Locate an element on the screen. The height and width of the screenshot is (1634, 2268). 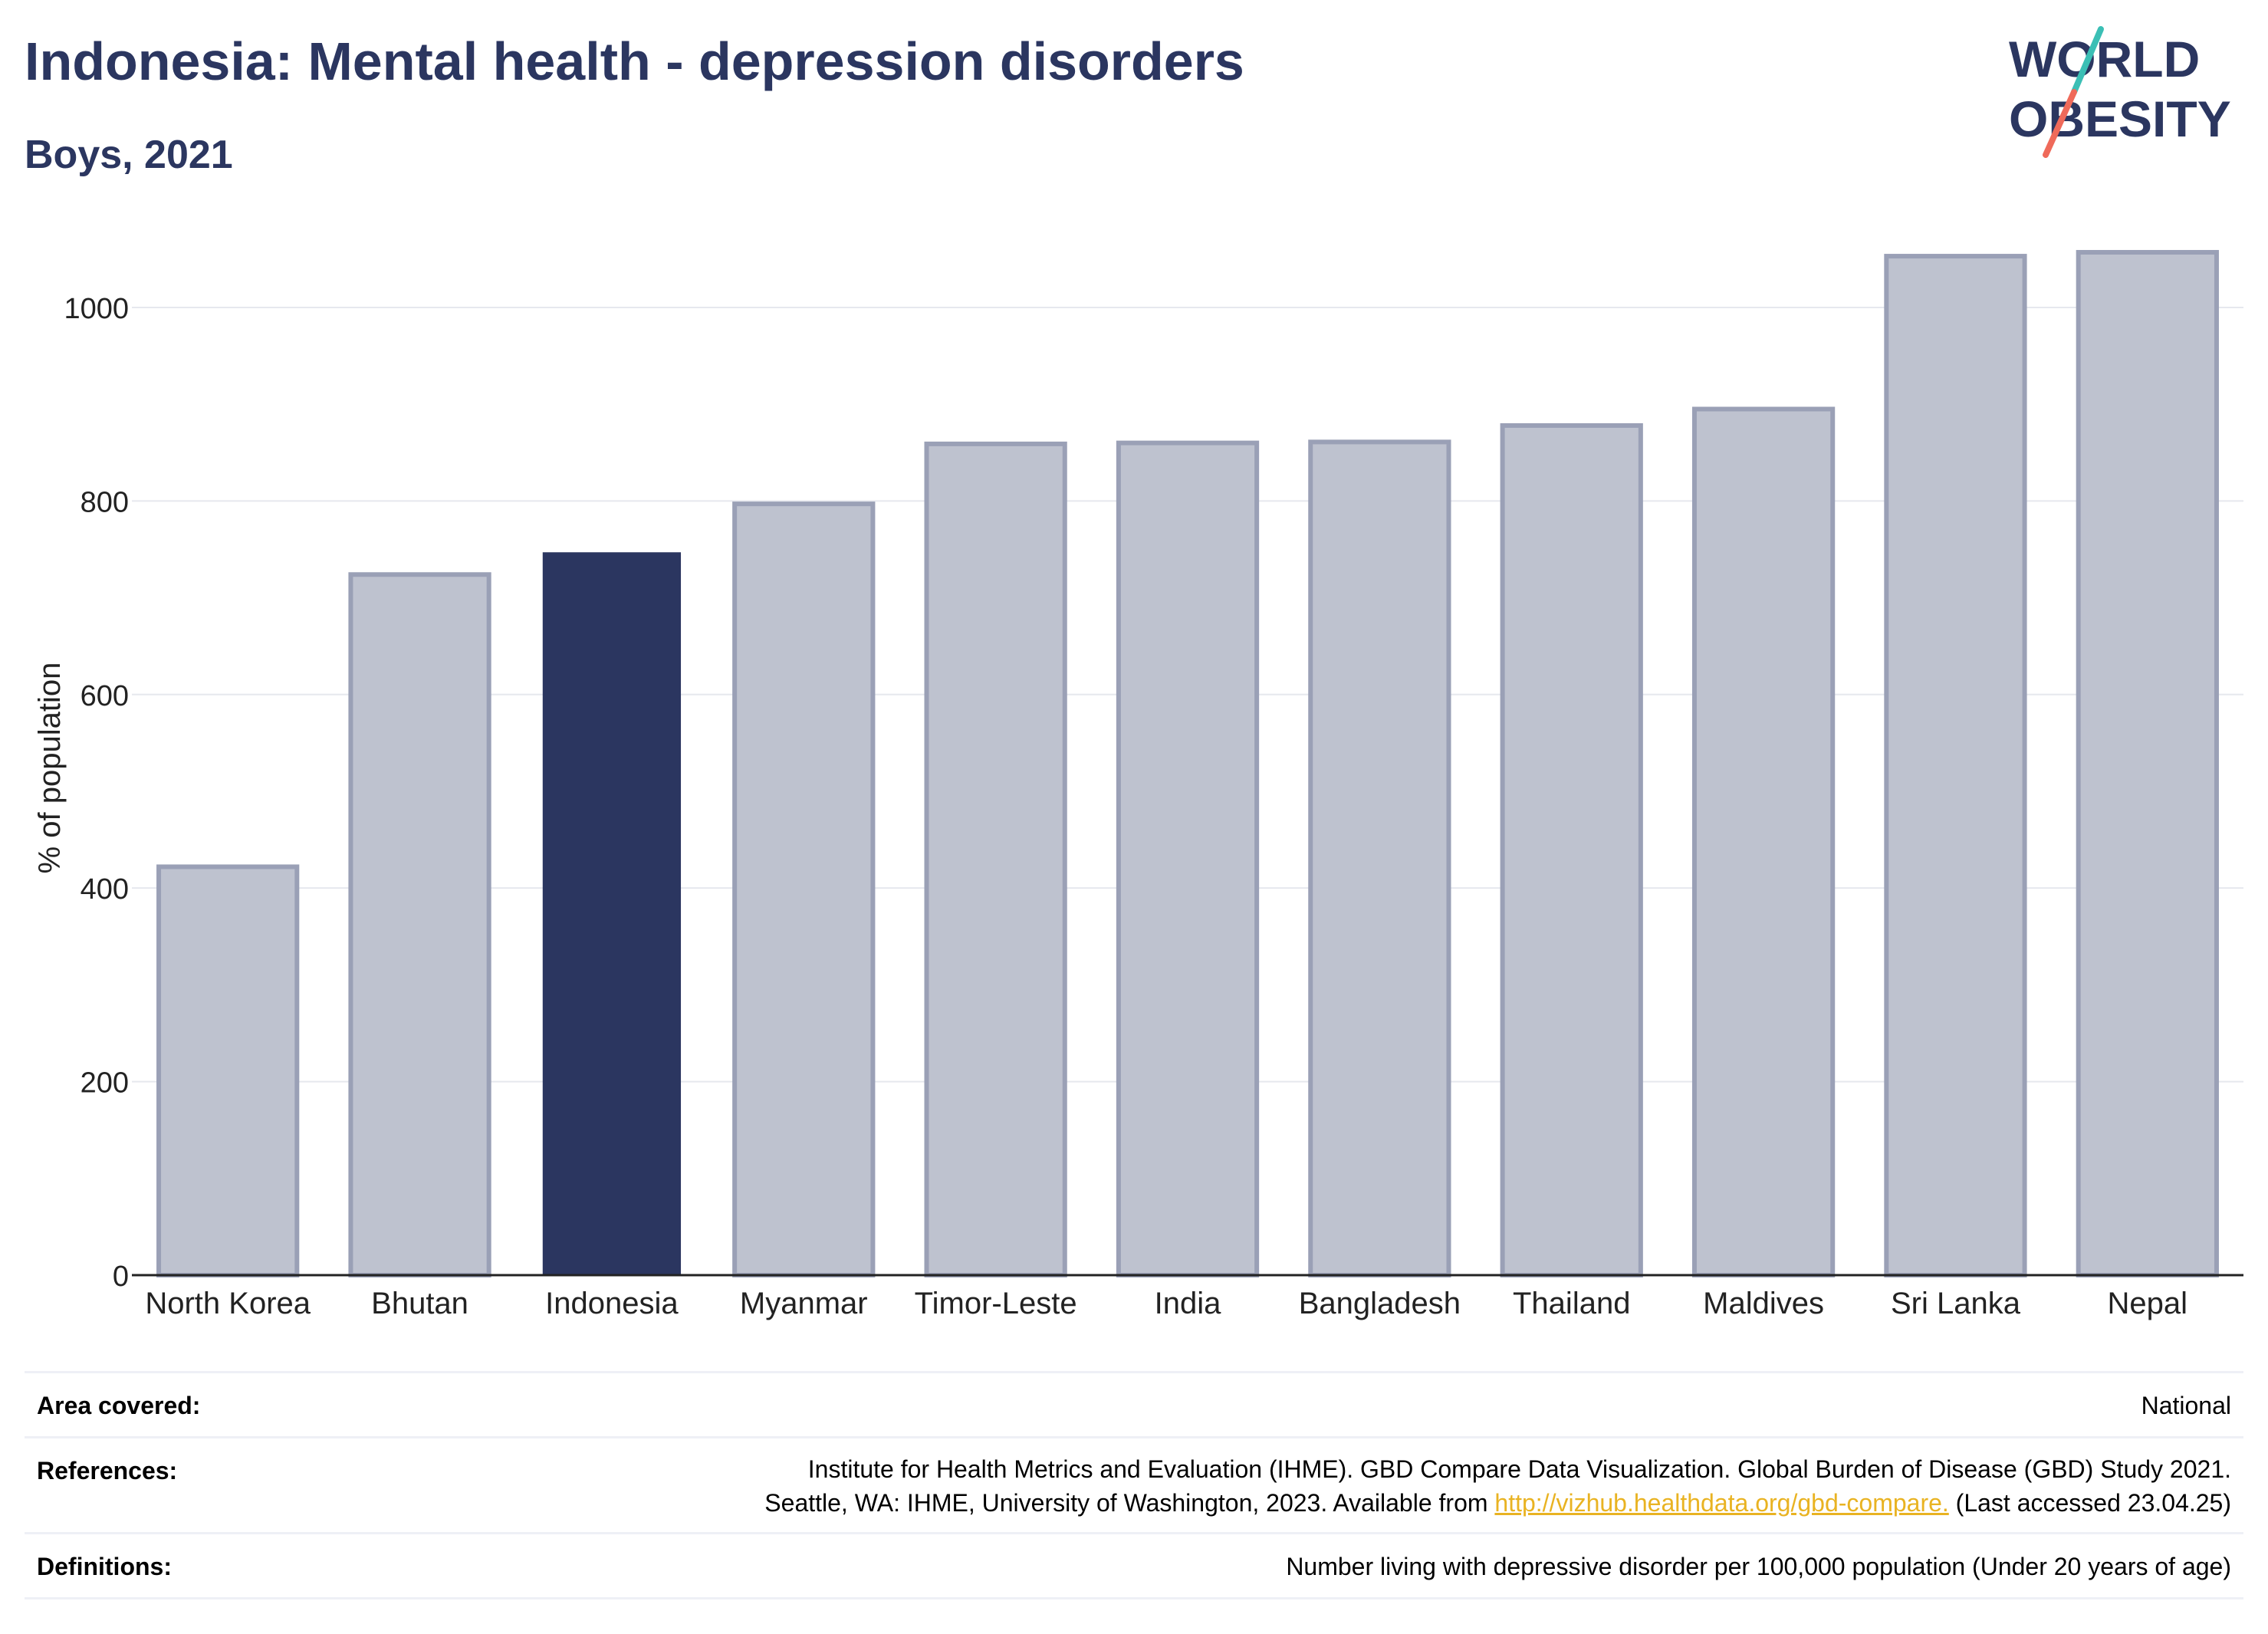
bar-bangladesh is located at coordinates (1379, 858).